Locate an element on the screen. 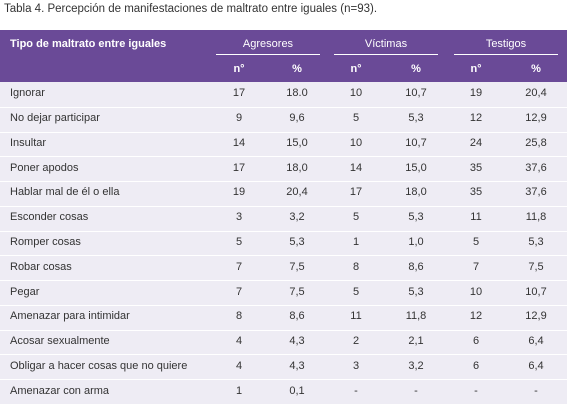  cell-value: 19 is located at coordinates (476, 93).